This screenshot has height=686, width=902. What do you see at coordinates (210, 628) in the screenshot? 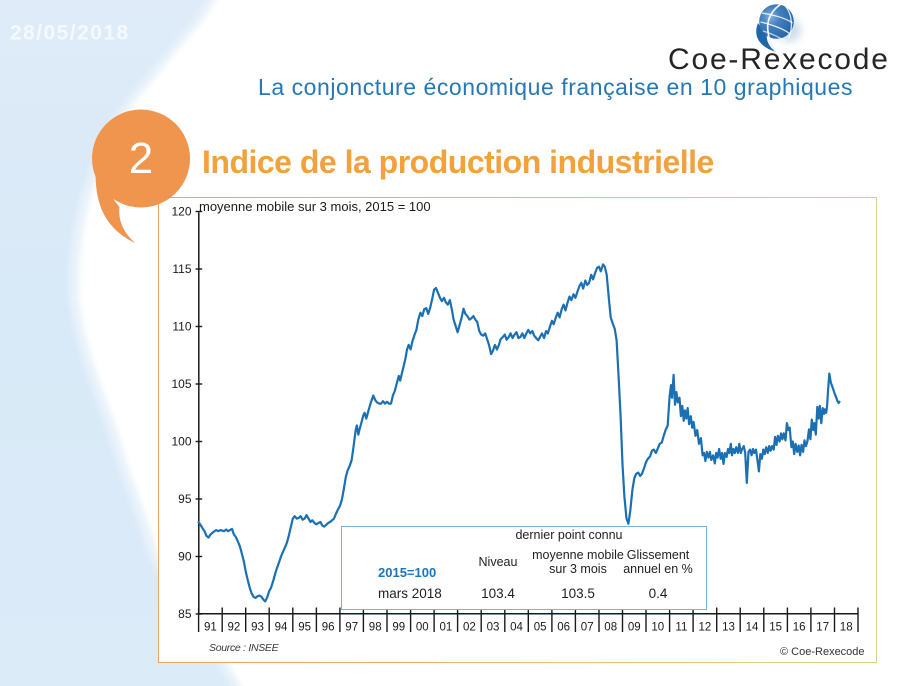
I see `svg-text: 91` at bounding box center [210, 628].